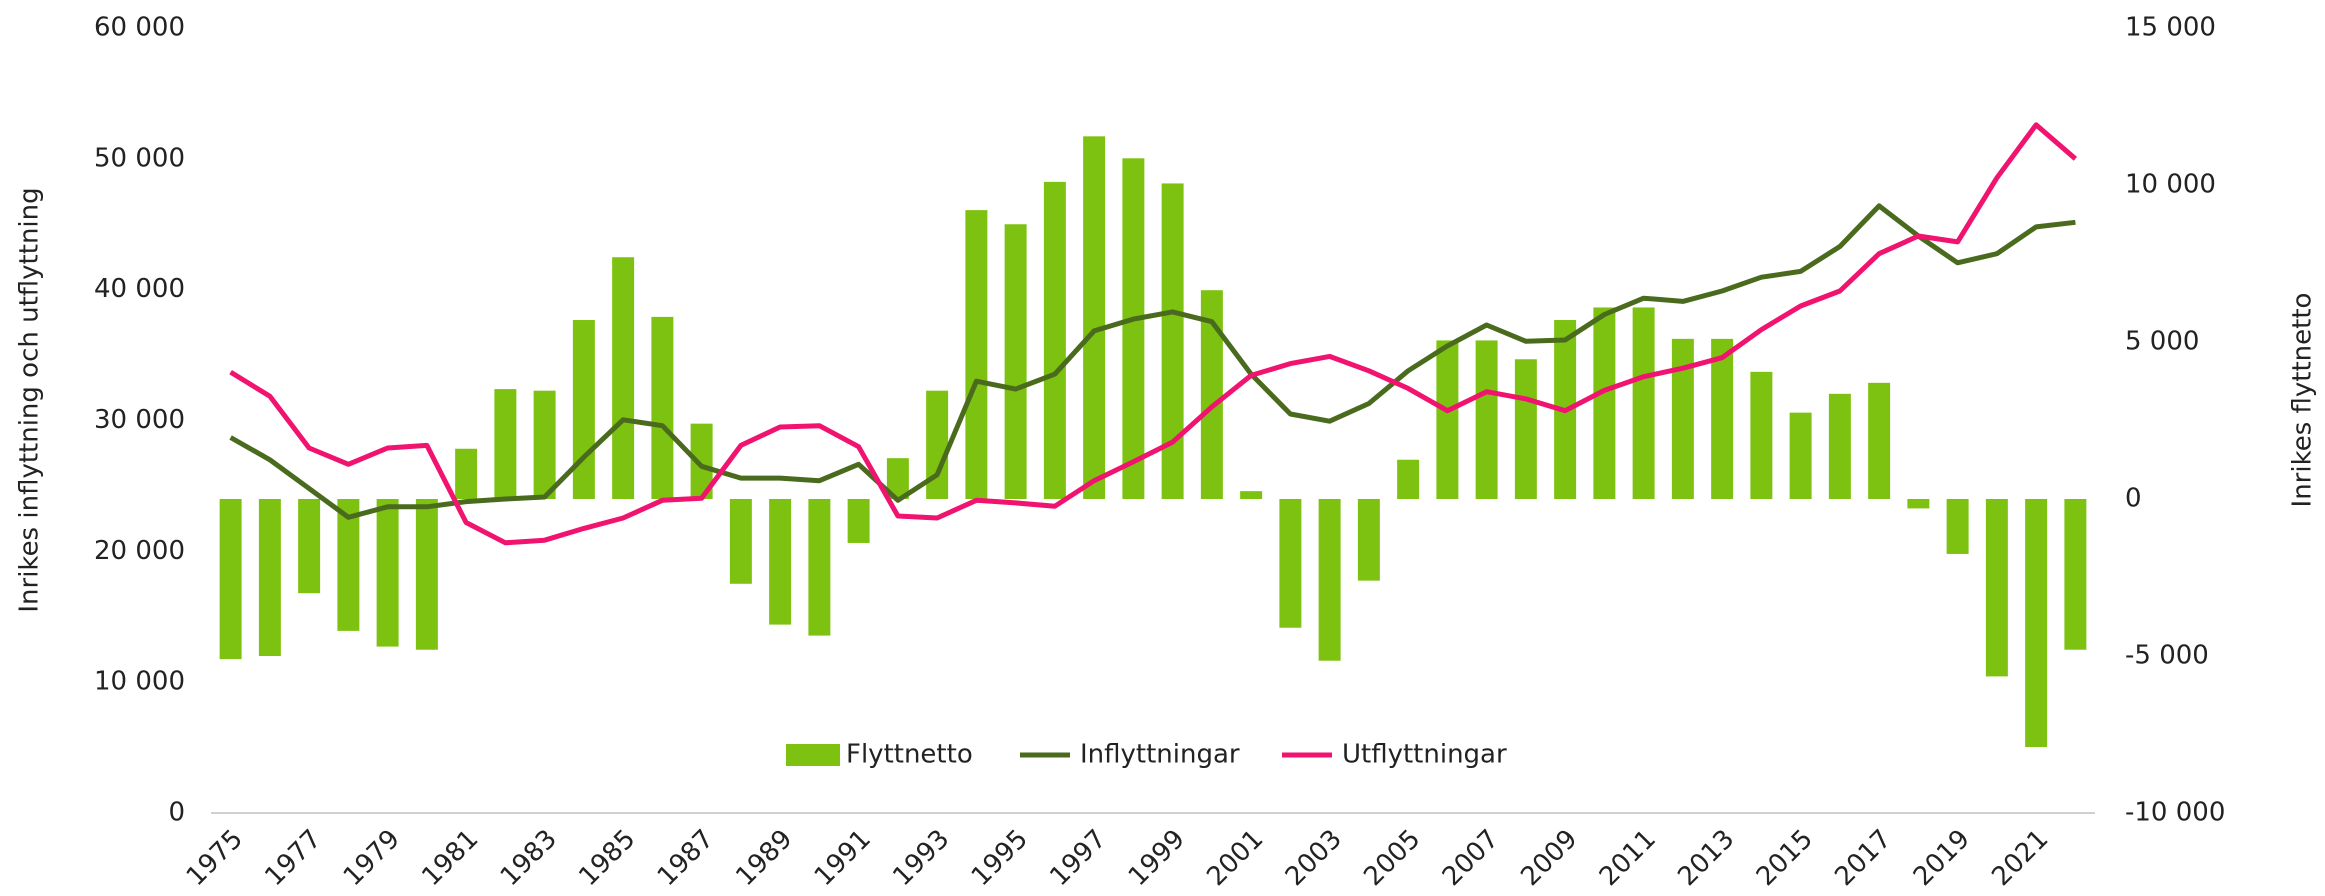 The width and height of the screenshot is (2325, 896). What do you see at coordinates (1078, 858) in the screenshot?
I see `x-tick-label: 1997` at bounding box center [1078, 858].